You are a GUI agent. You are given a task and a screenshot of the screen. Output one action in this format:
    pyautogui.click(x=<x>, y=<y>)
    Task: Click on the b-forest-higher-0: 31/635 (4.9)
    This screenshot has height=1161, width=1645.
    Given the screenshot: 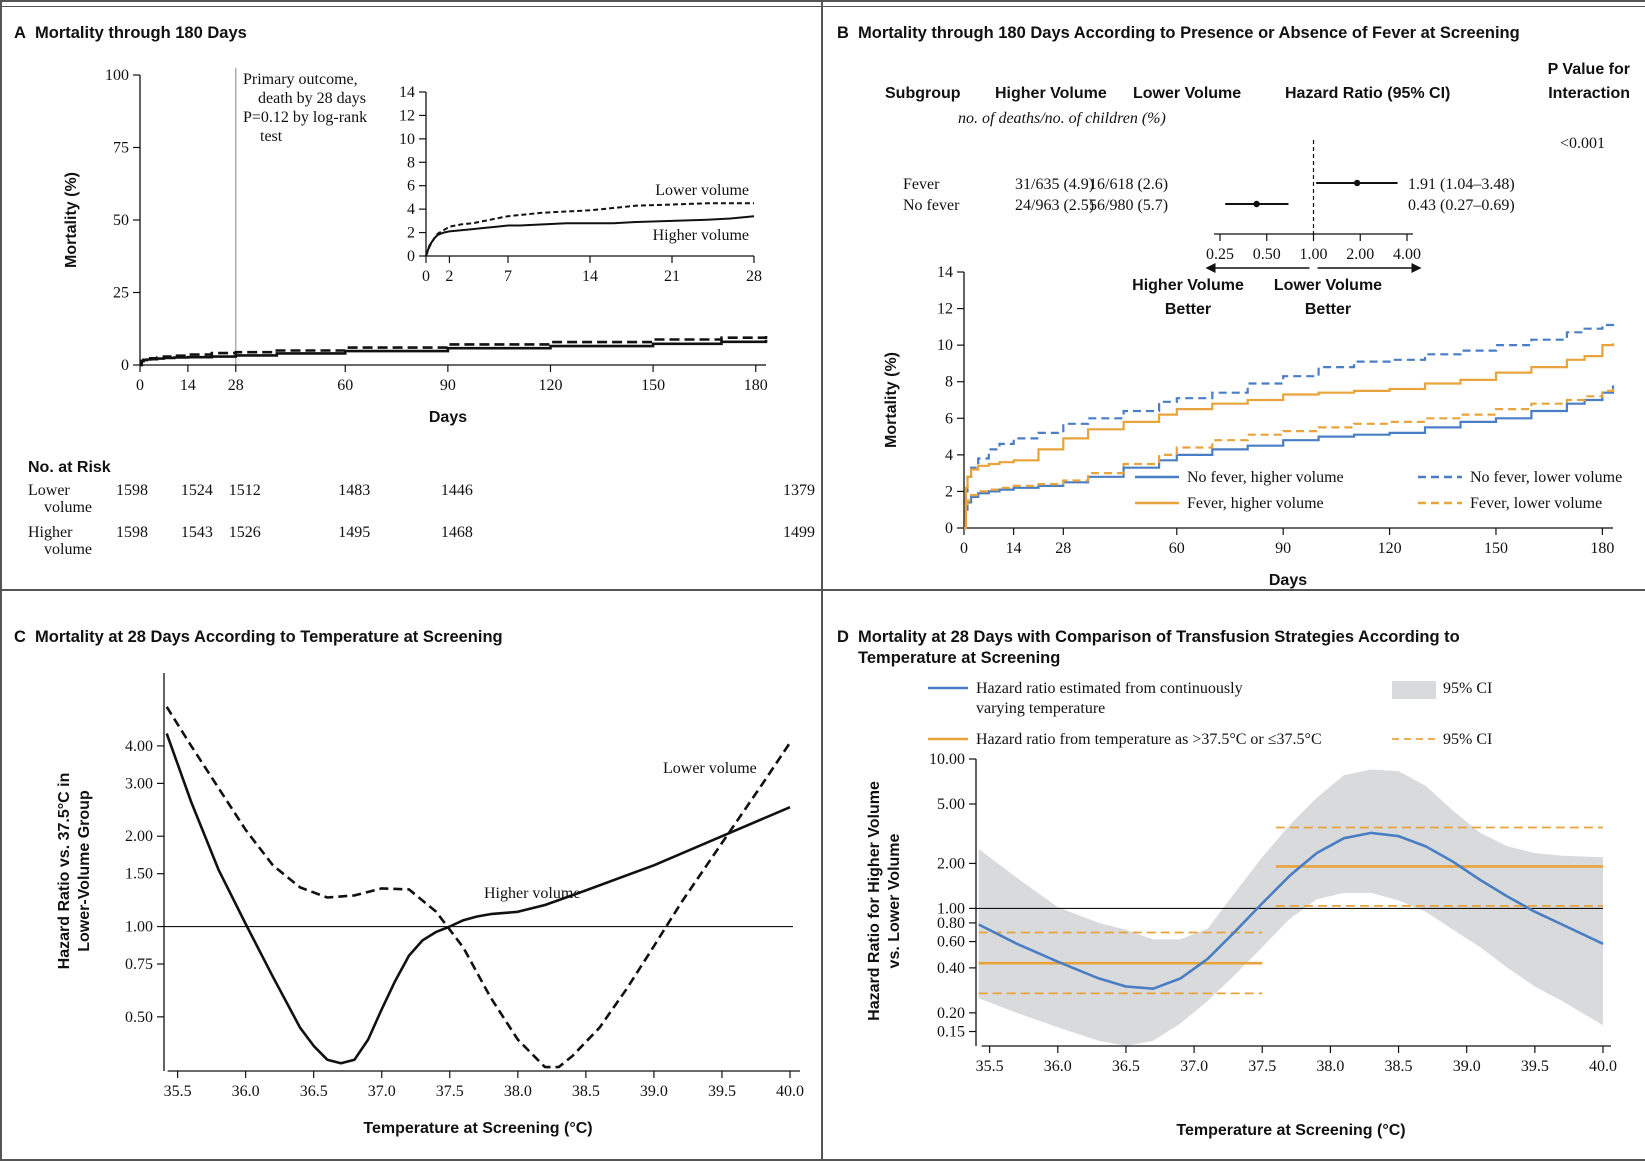 What is the action you would take?
    pyautogui.click(x=1054, y=184)
    